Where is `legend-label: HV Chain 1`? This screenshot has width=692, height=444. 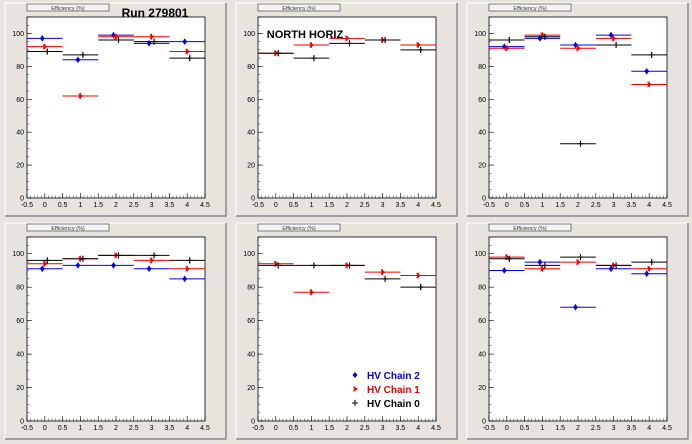 legend-label: HV Chain 1 is located at coordinates (393, 390).